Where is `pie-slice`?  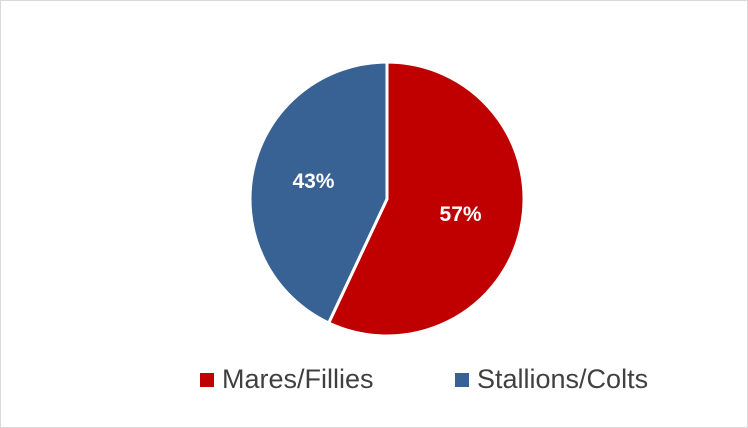 pie-slice is located at coordinates (318, 192).